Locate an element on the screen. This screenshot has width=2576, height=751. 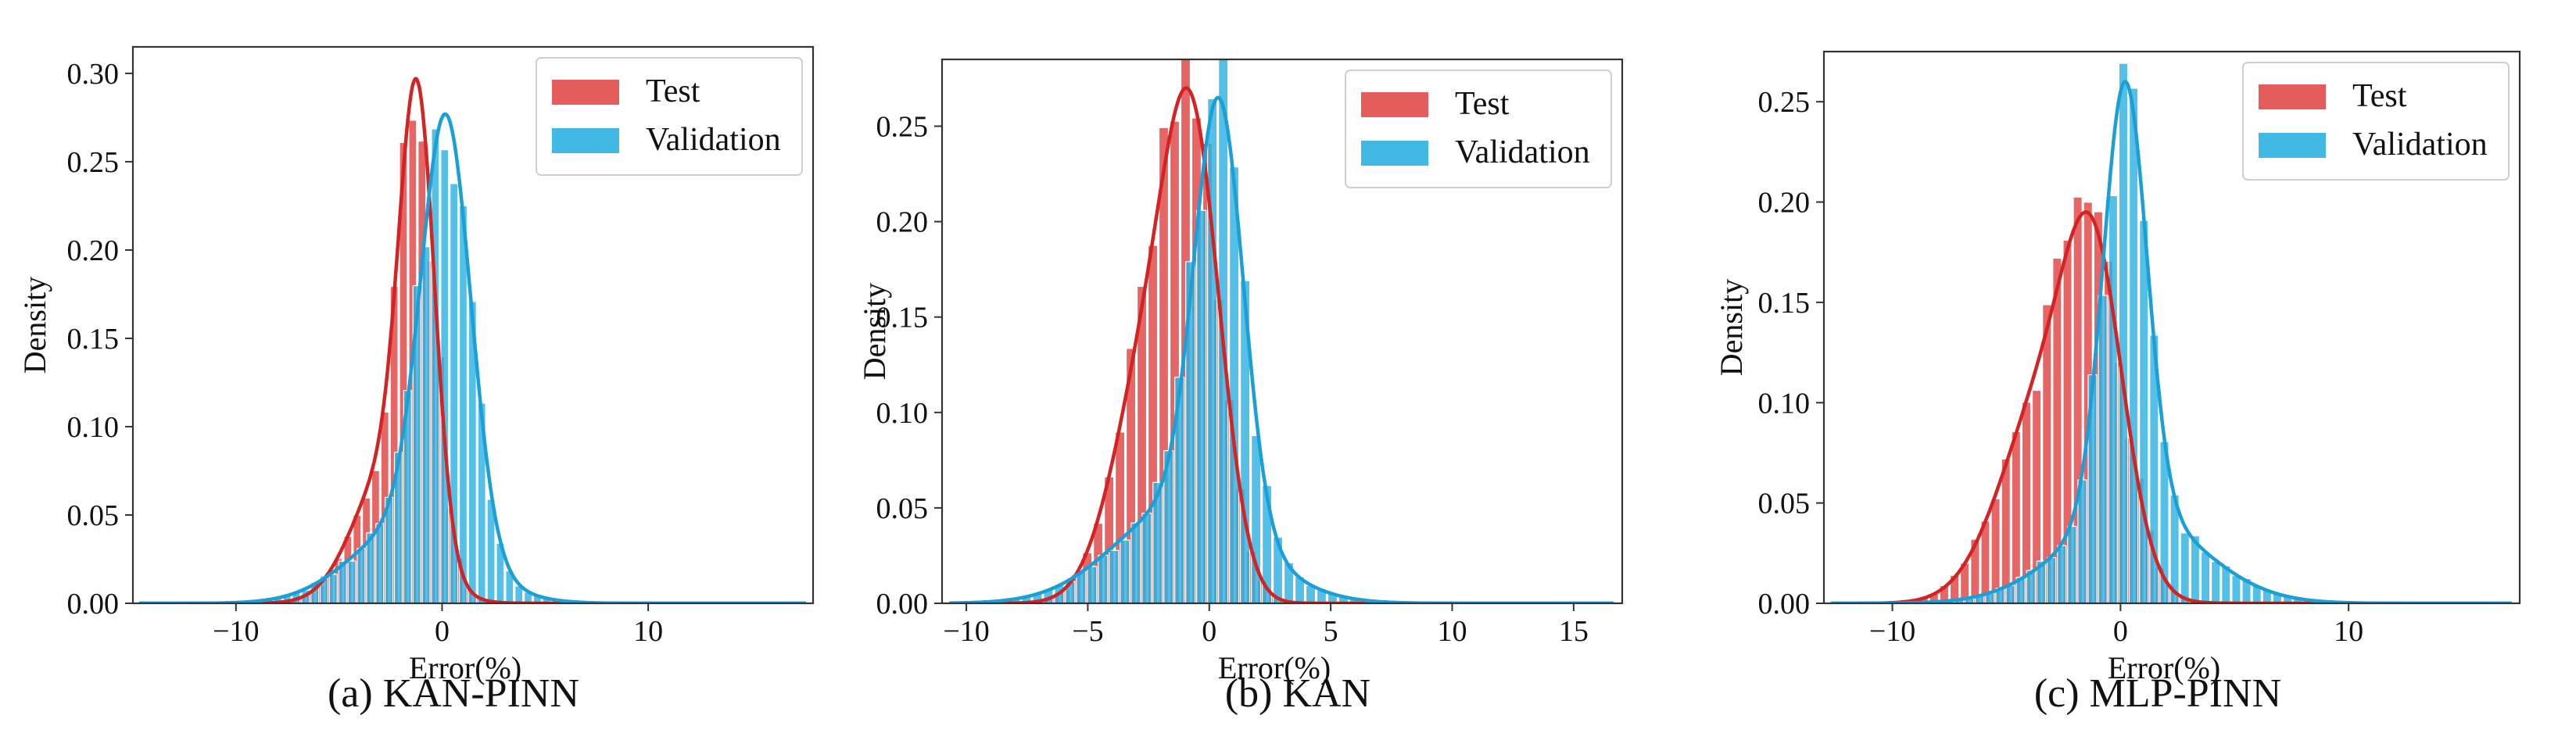
test-kde-line is located at coordinates (2171, 406).